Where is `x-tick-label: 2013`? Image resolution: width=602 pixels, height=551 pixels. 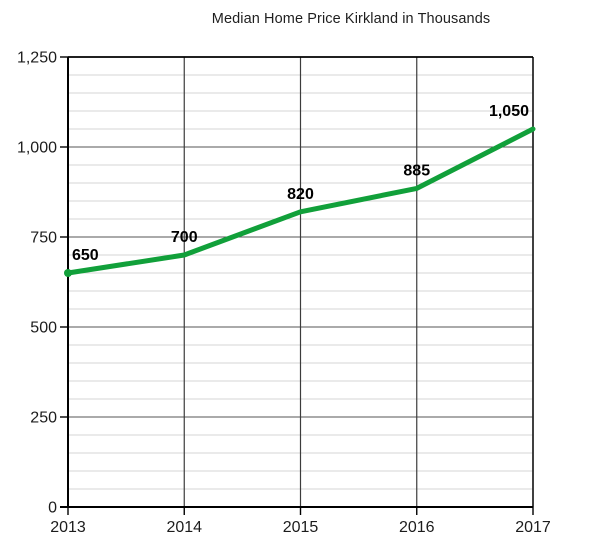
x-tick-label: 2013 is located at coordinates (68, 527).